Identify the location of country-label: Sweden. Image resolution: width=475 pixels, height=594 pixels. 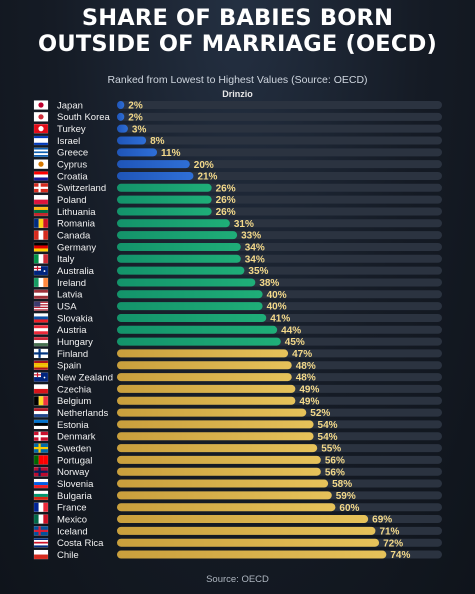
(74, 448).